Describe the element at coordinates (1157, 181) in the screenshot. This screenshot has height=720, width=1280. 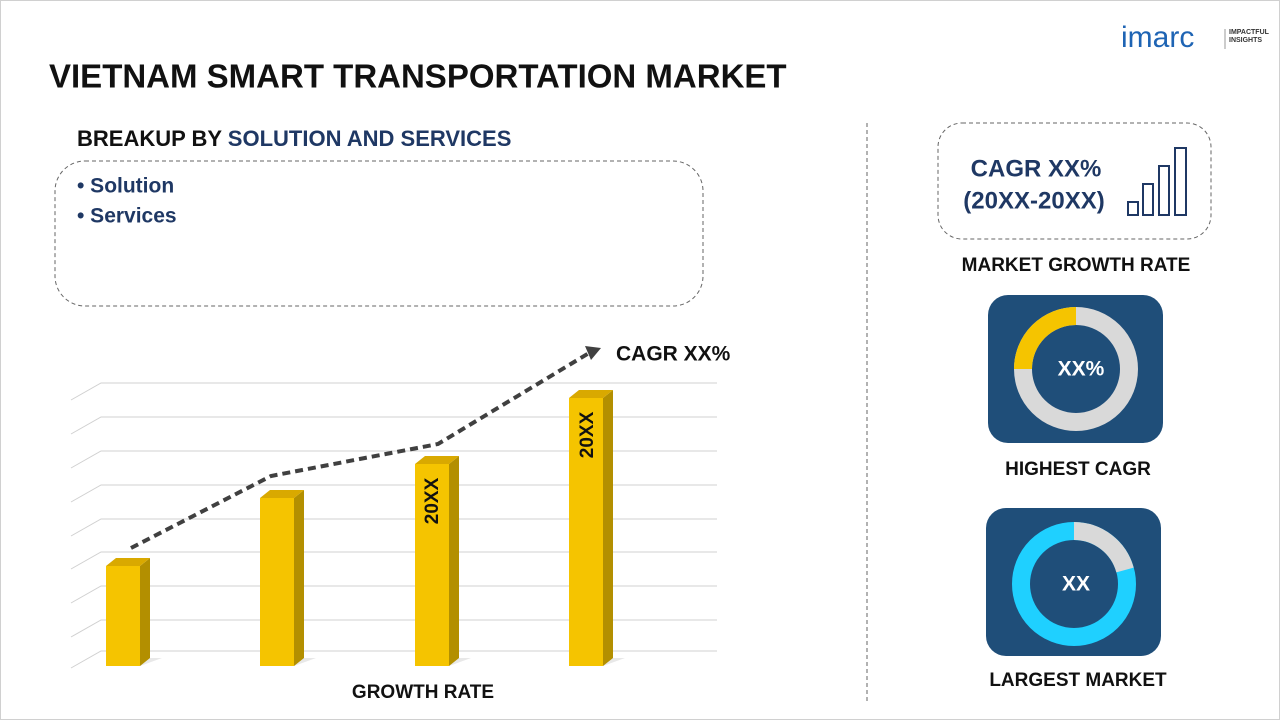
I see `growth-icon` at that location.